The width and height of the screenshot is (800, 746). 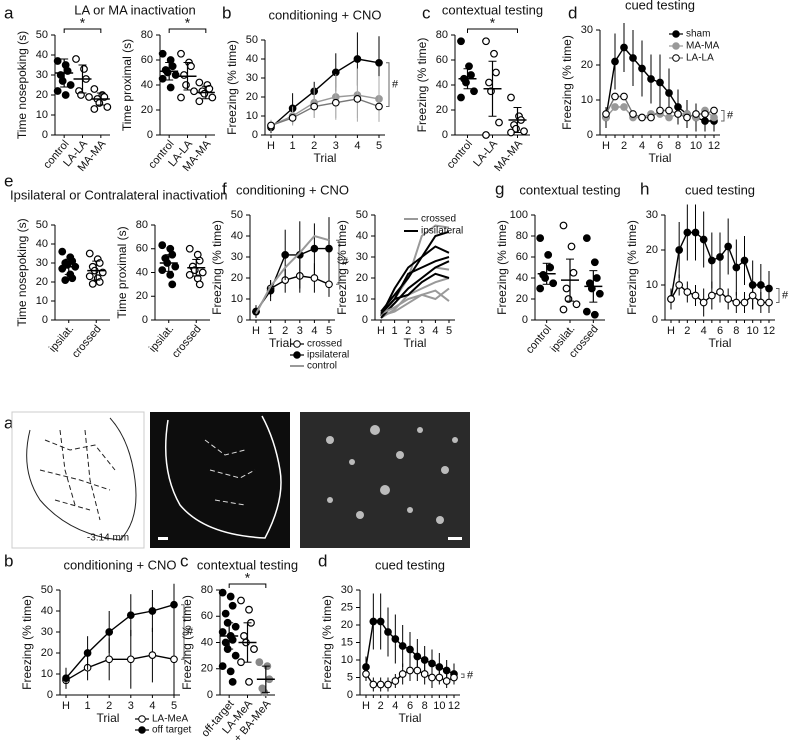 I want to click on x-tick-label: control, so click(x=539, y=339).